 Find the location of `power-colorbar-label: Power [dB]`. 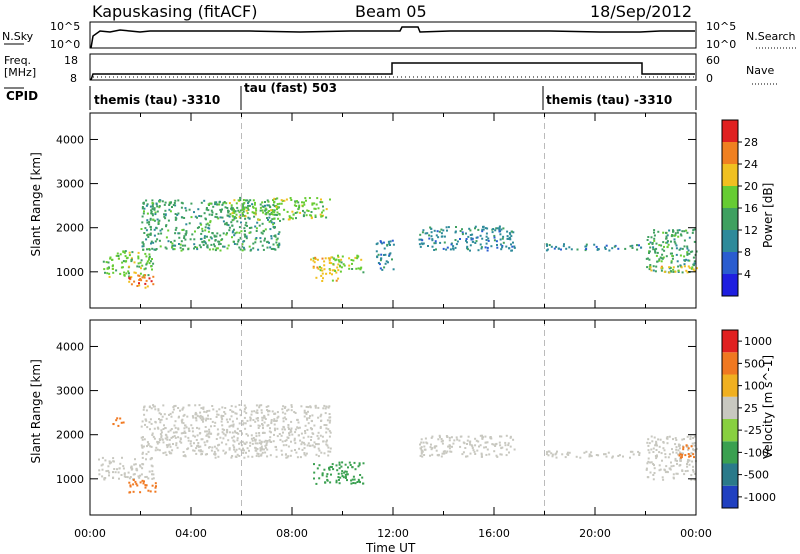

power-colorbar-label: Power [dB] is located at coordinates (768, 215).